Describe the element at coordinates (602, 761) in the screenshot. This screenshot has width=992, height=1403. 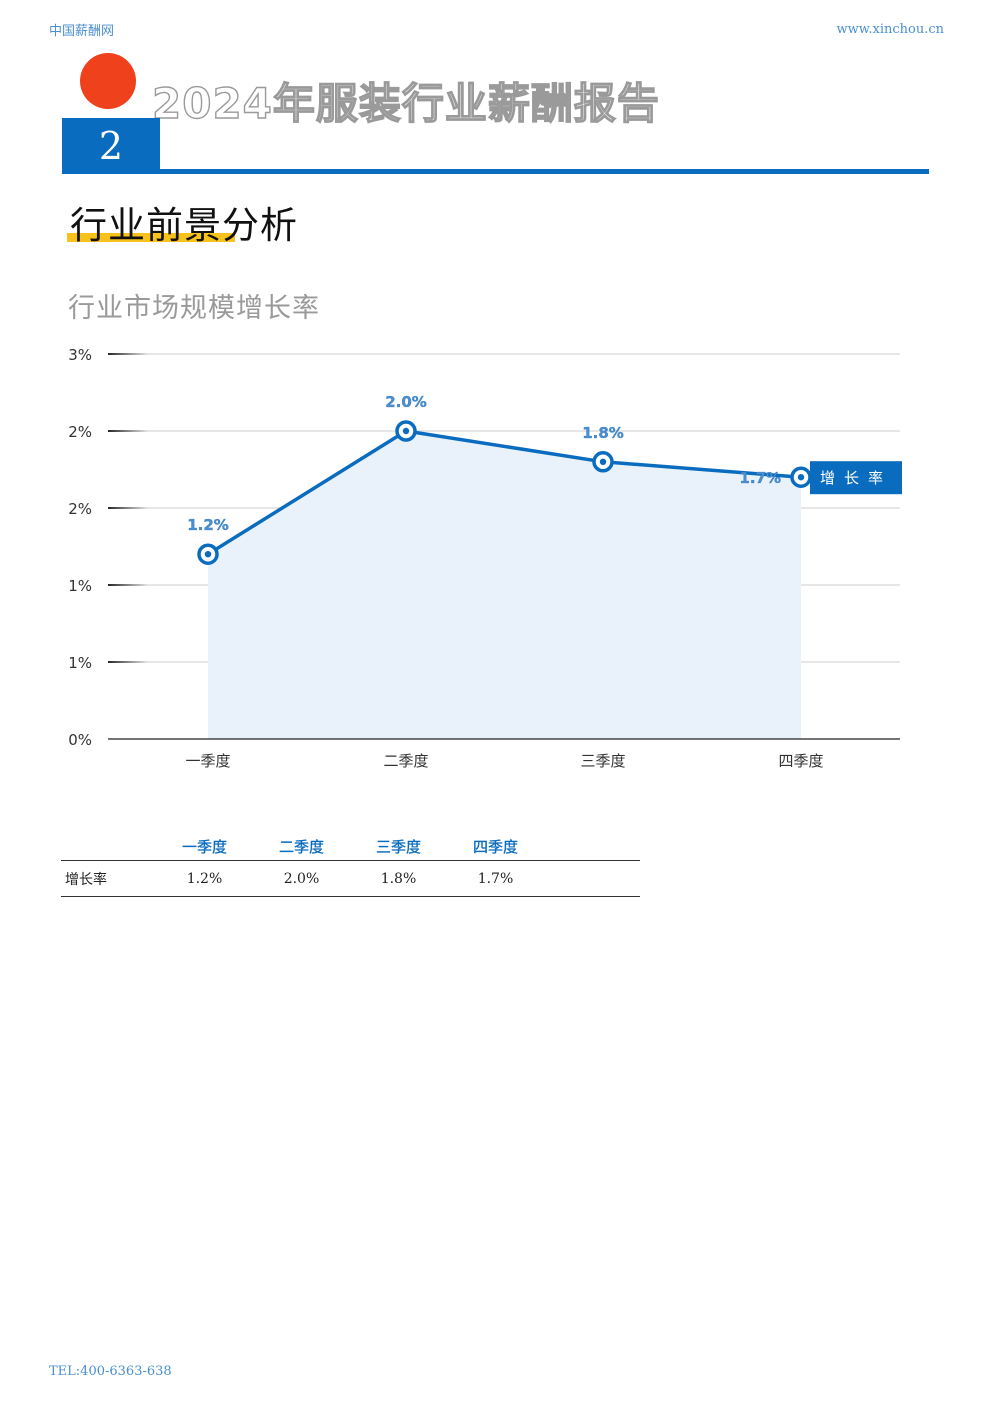
I see `x-tick-label: 三季度` at that location.